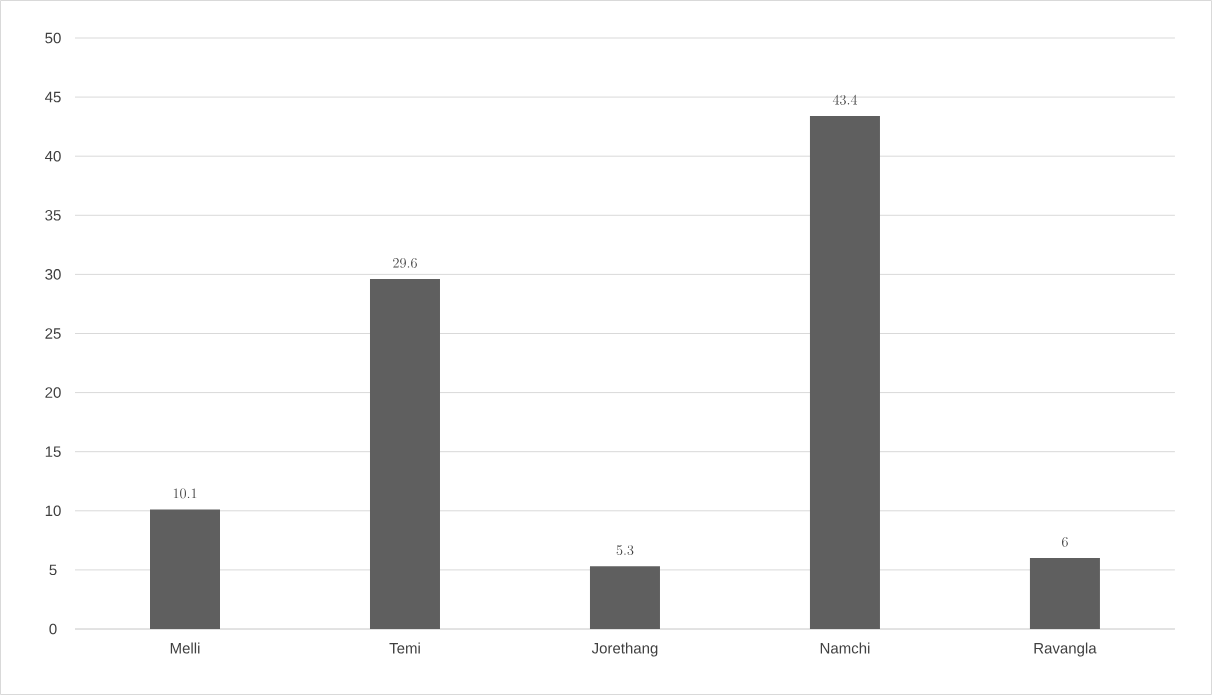 This screenshot has width=1212, height=695. Describe the element at coordinates (53, 451) in the screenshot. I see `y-tick-label: 15` at that location.